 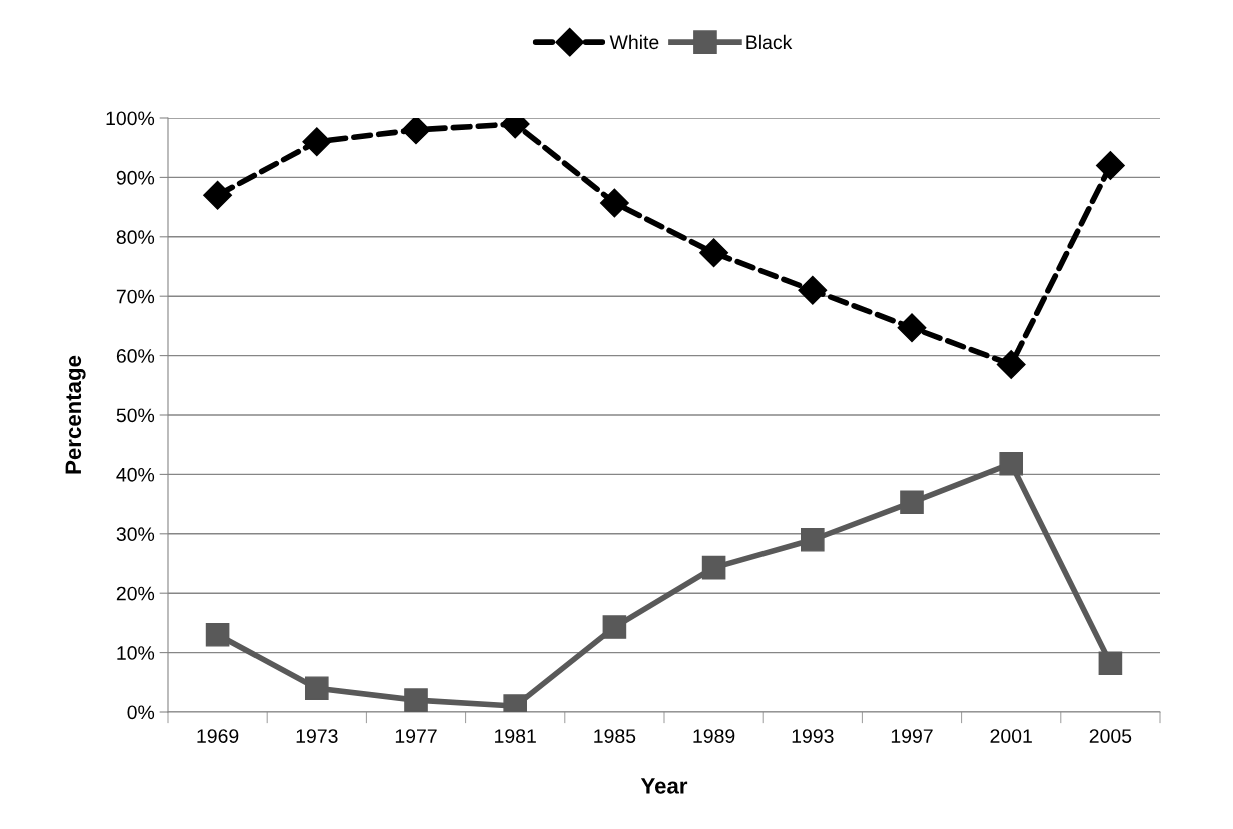 What do you see at coordinates (136, 653) in the screenshot?
I see `y-tick-label: 10%` at bounding box center [136, 653].